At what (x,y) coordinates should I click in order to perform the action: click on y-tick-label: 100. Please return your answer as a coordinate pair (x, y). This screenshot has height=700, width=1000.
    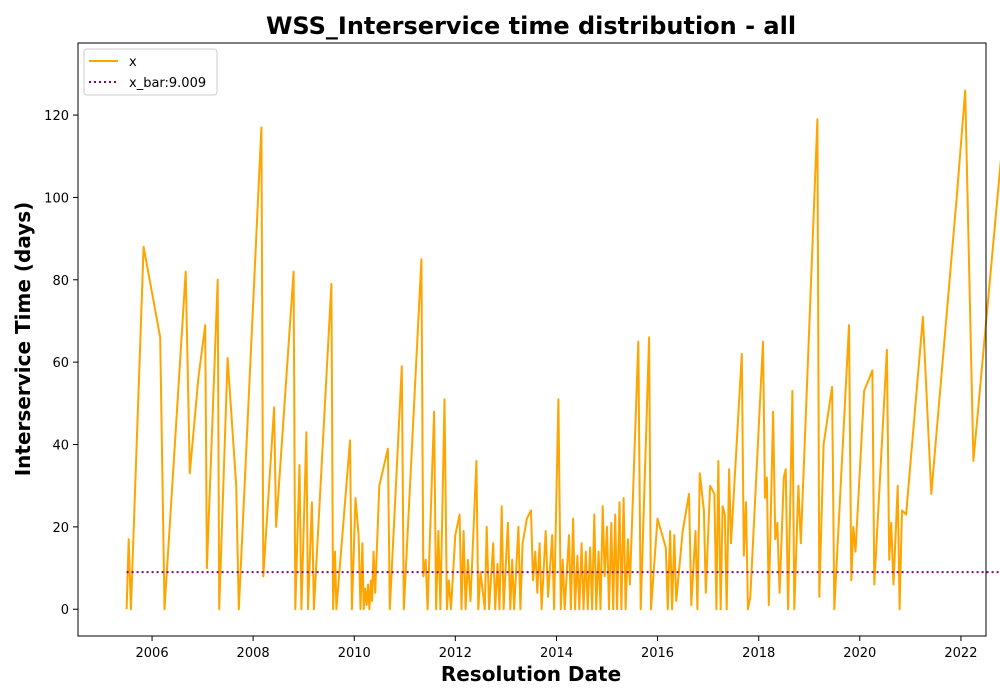
    Looking at the image, I should click on (56, 198).